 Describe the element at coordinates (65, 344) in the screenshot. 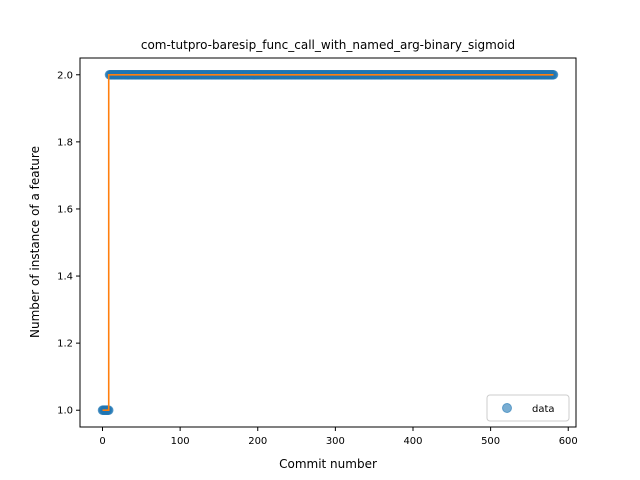

I see `y-tick-label: 1.2` at that location.